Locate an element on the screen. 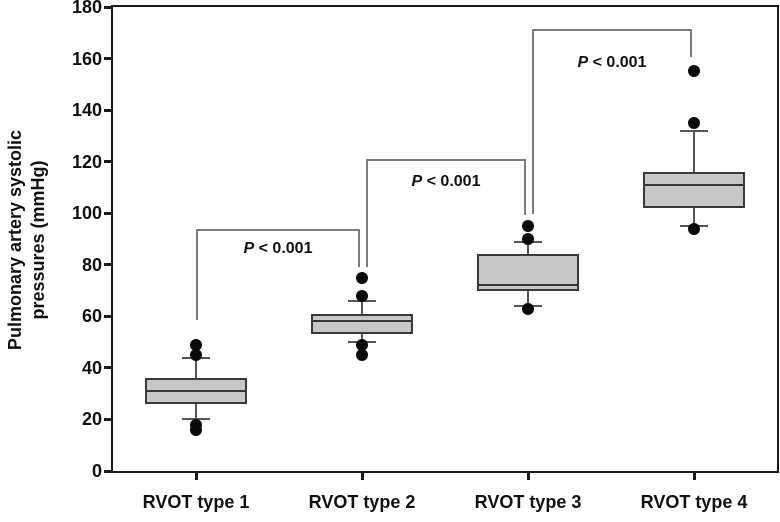 Image resolution: width=780 pixels, height=522 pixels. y-tick-label: 80 is located at coordinates (91, 264).